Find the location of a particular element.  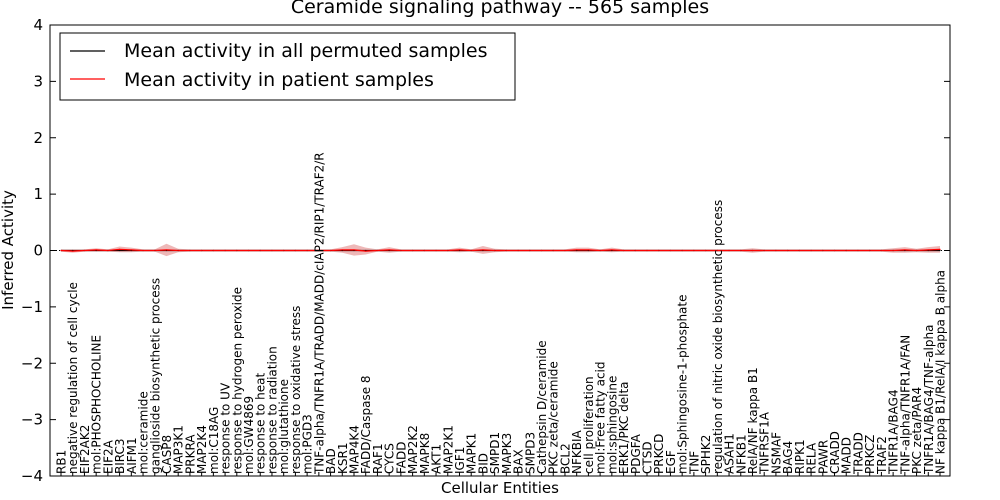

x-tick-label: CYCS is located at coordinates (390, 458).